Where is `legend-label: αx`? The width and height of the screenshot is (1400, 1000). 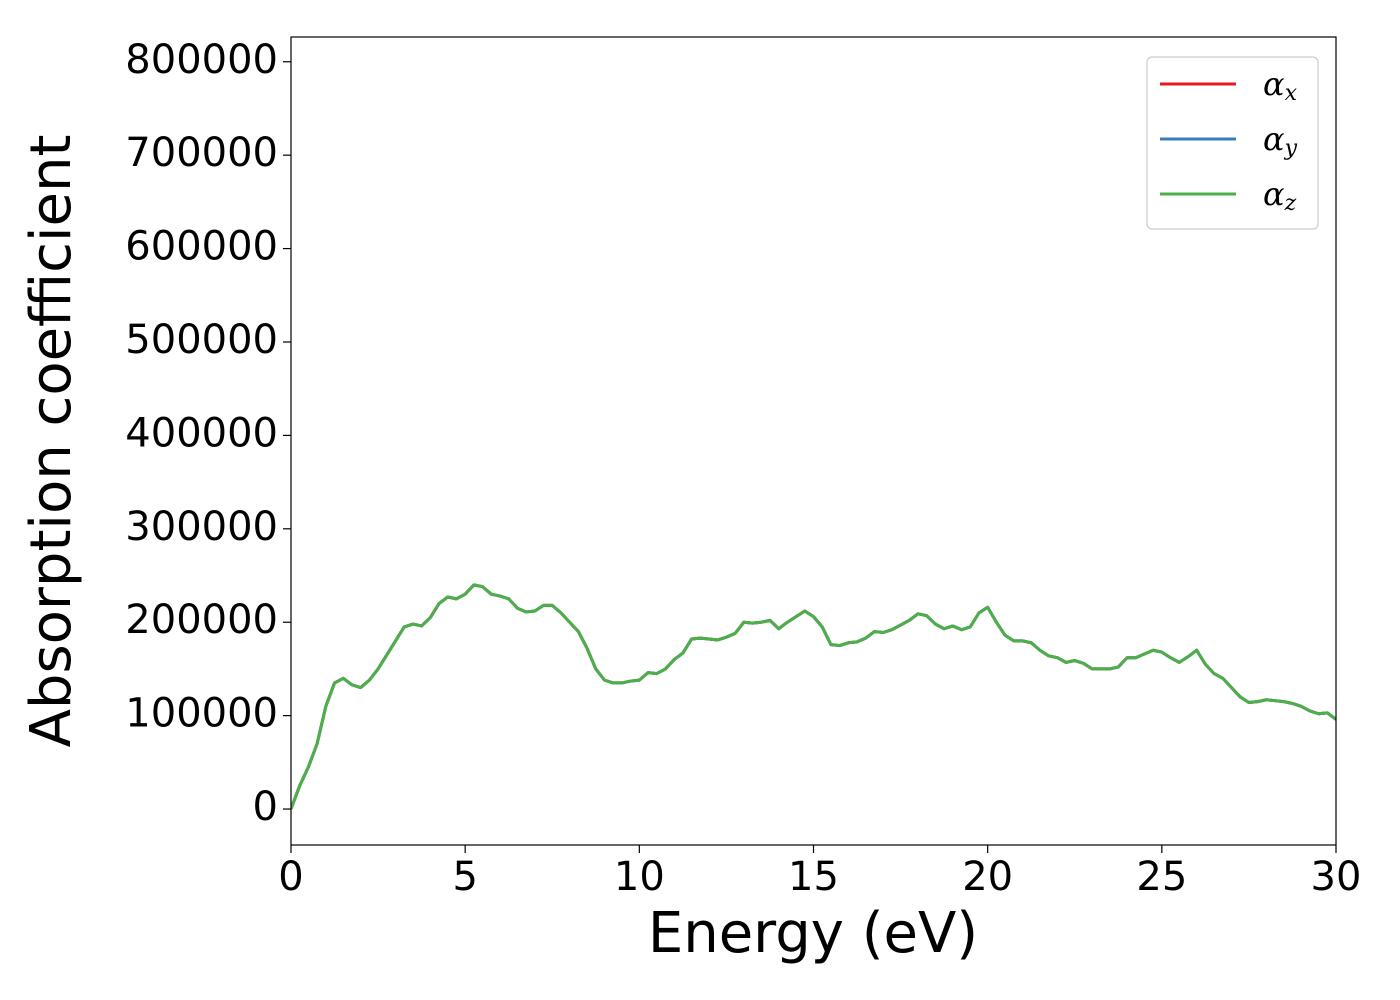
legend-label: αx is located at coordinates (1280, 86).